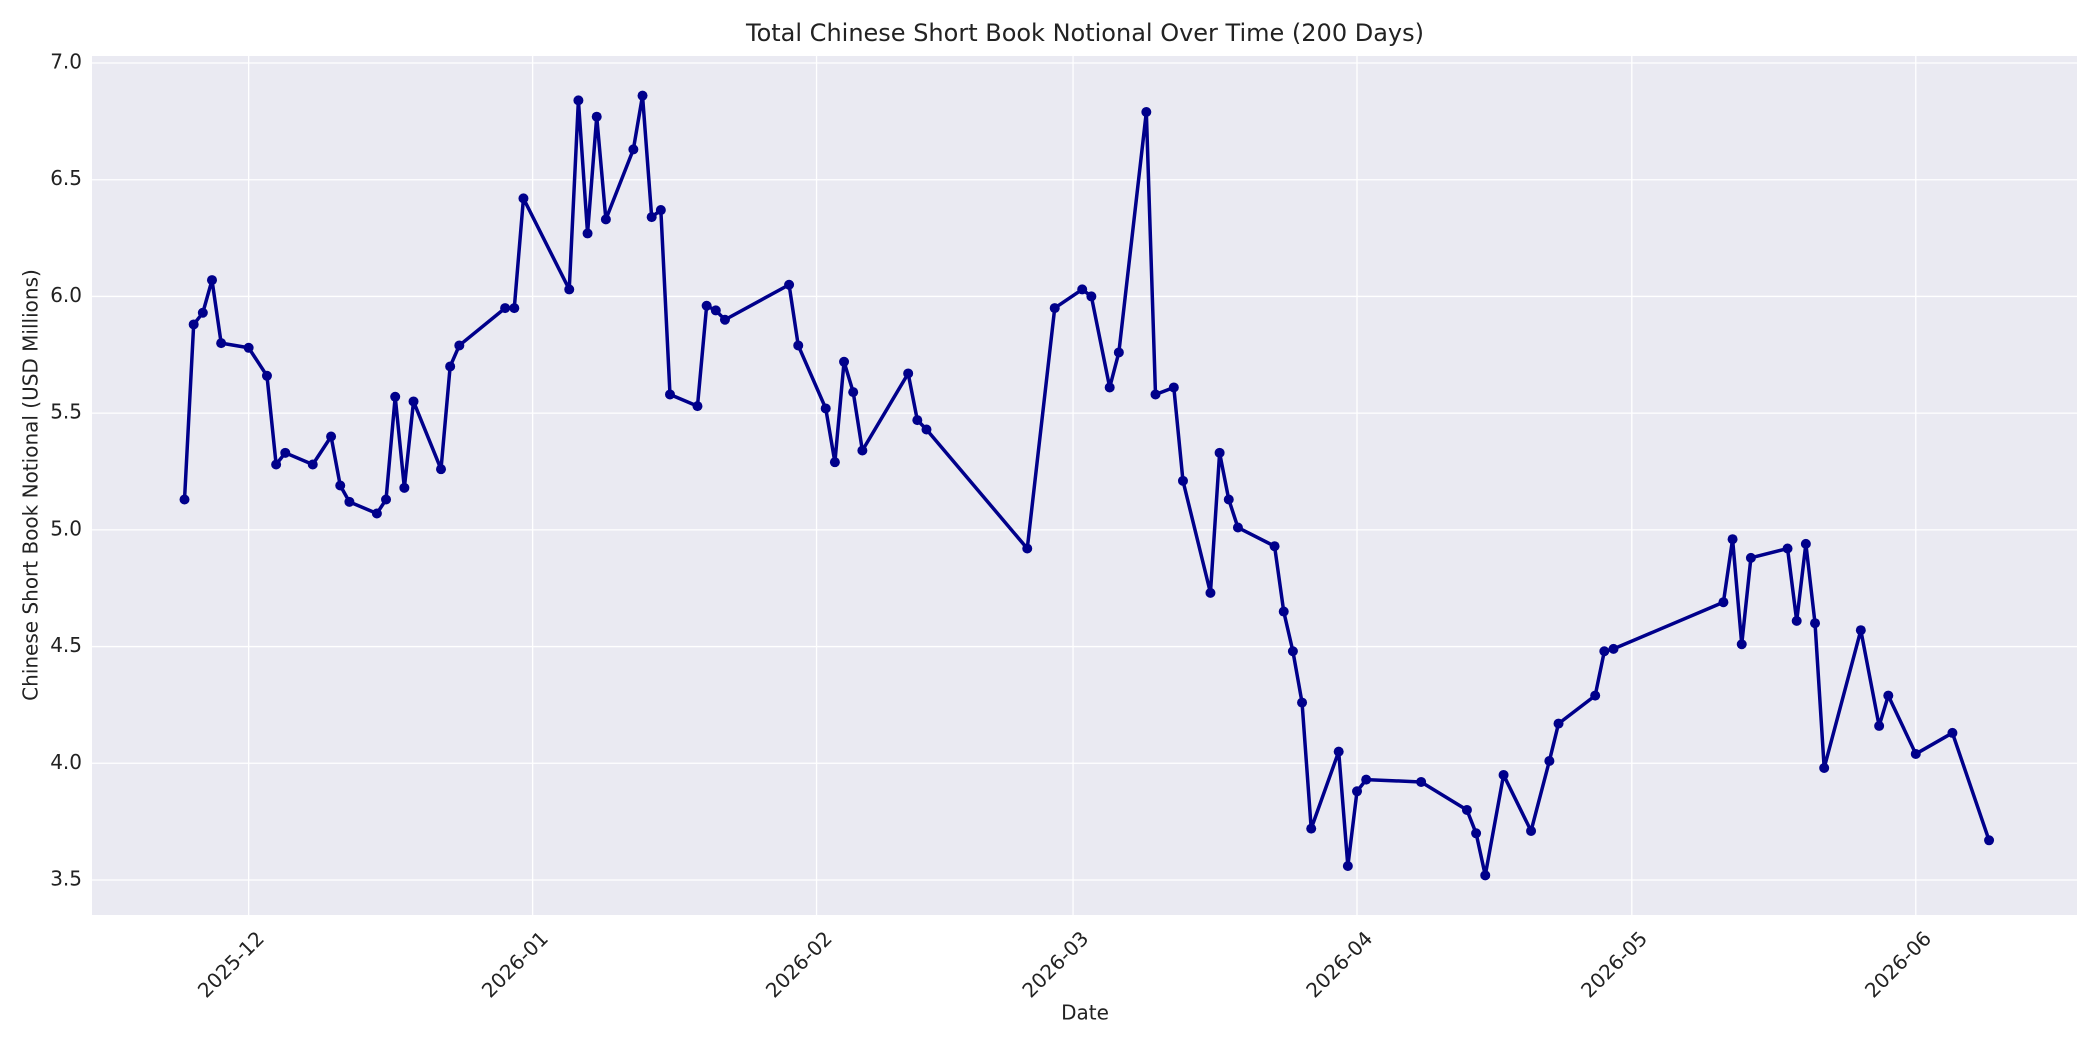  What do you see at coordinates (66, 412) in the screenshot?
I see `y-tick-label: 5.5` at bounding box center [66, 412].